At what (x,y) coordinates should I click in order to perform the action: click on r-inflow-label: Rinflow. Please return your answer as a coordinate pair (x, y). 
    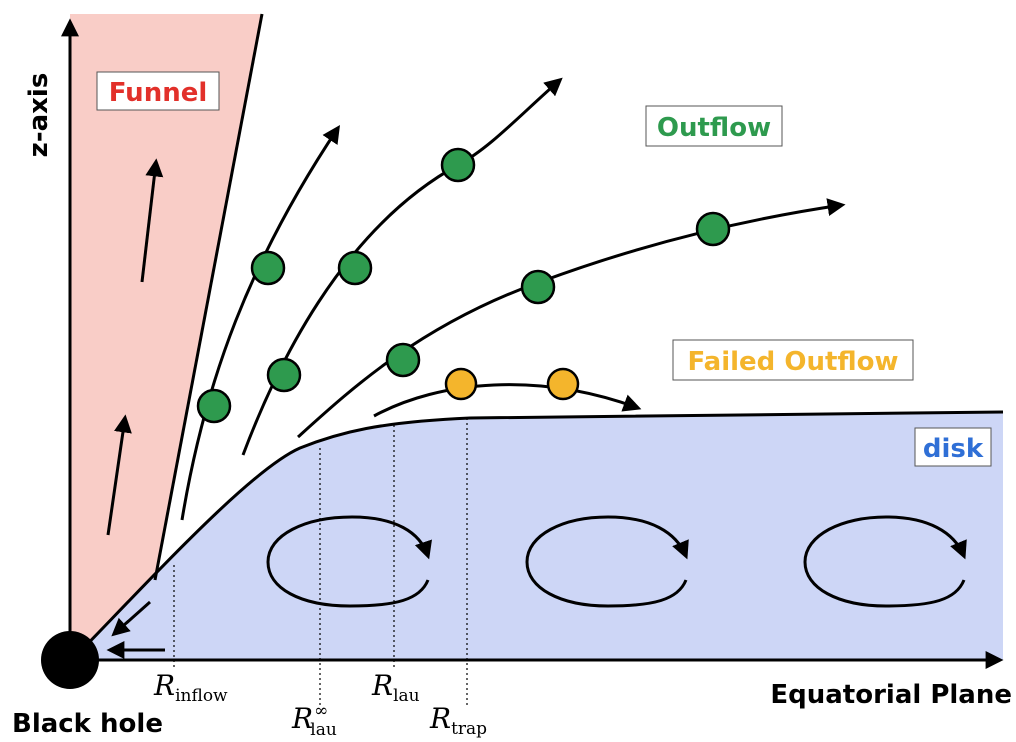
    Looking at the image, I should click on (190, 687).